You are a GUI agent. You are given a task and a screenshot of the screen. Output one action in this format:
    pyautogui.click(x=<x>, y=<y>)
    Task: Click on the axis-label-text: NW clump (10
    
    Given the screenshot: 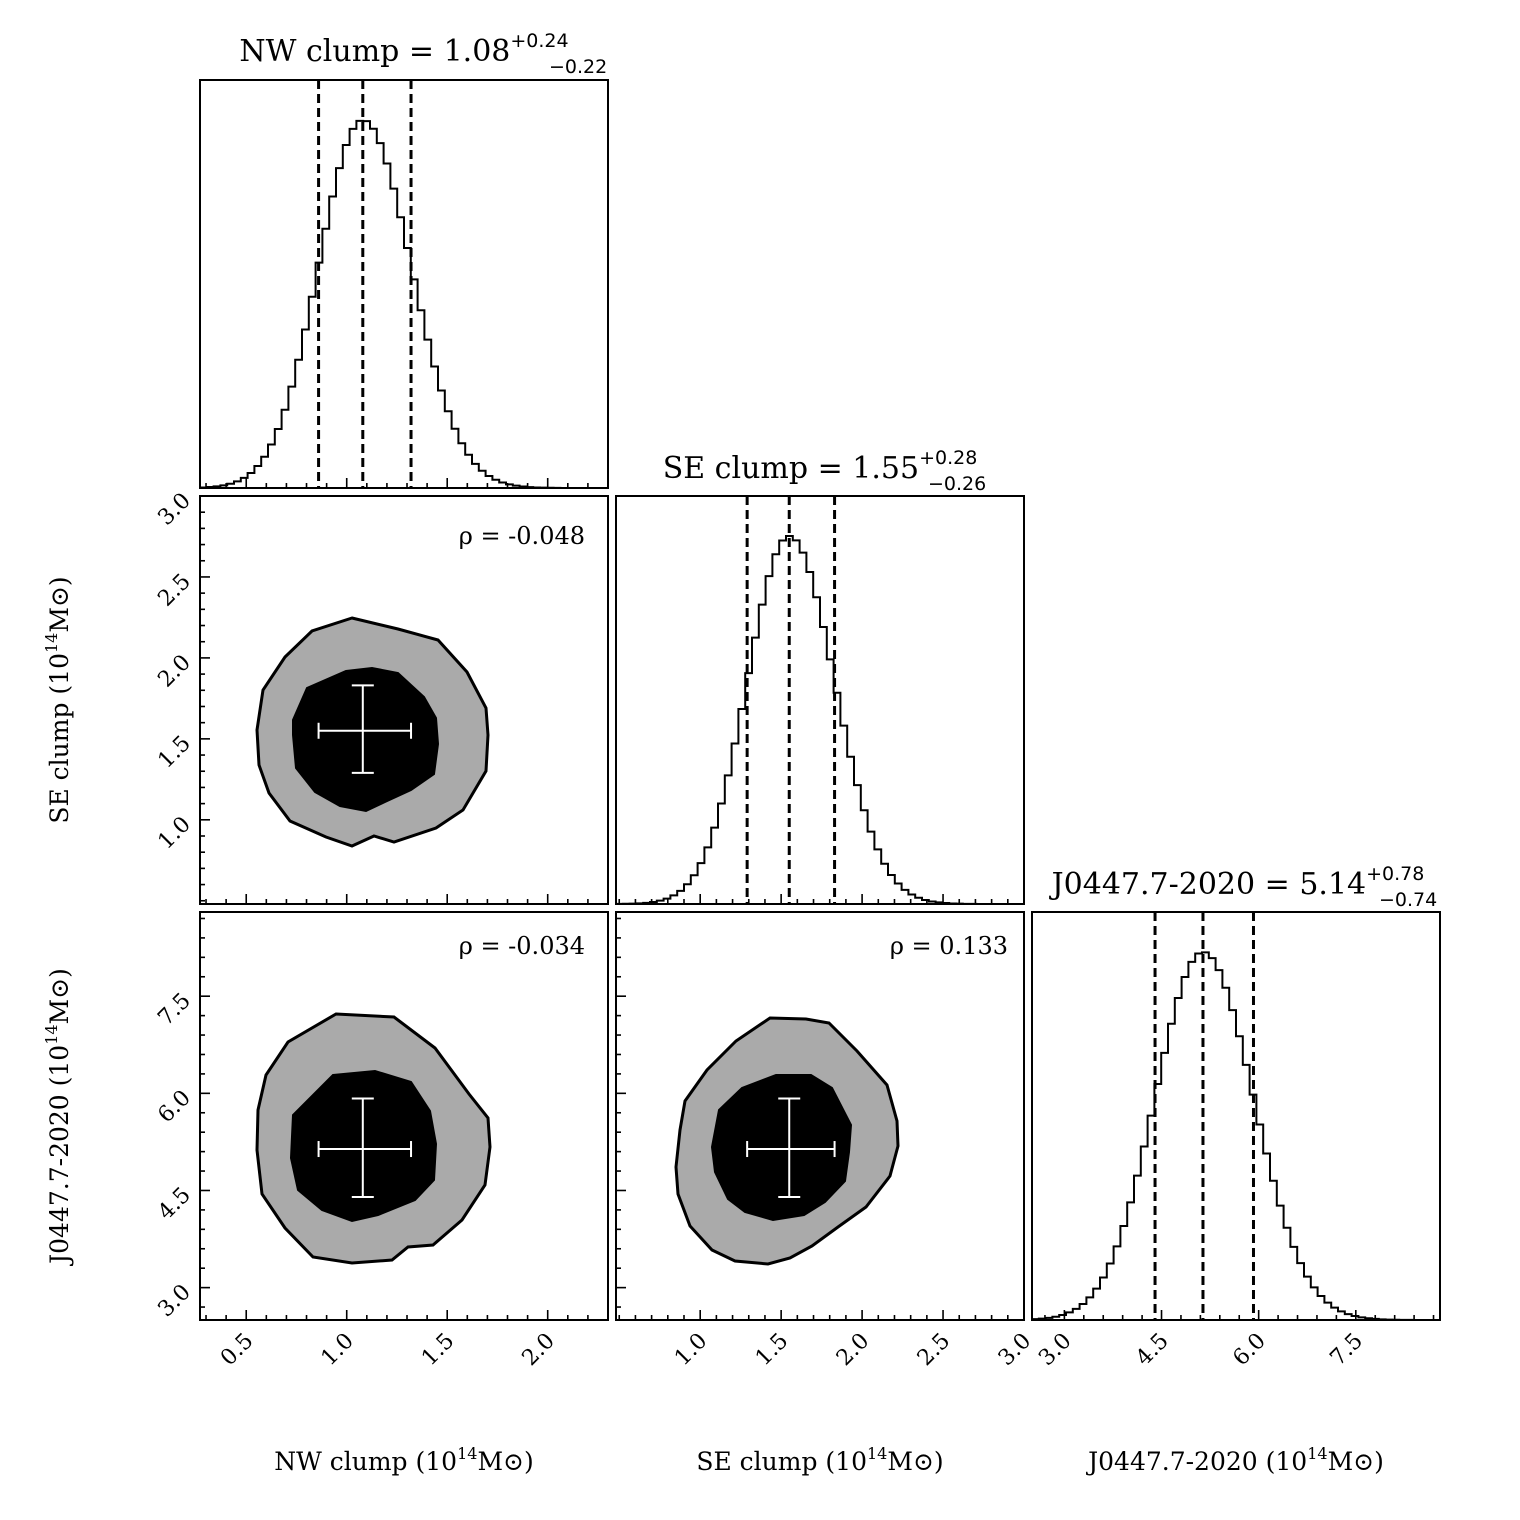 What is the action you would take?
    pyautogui.click(x=365, y=1461)
    